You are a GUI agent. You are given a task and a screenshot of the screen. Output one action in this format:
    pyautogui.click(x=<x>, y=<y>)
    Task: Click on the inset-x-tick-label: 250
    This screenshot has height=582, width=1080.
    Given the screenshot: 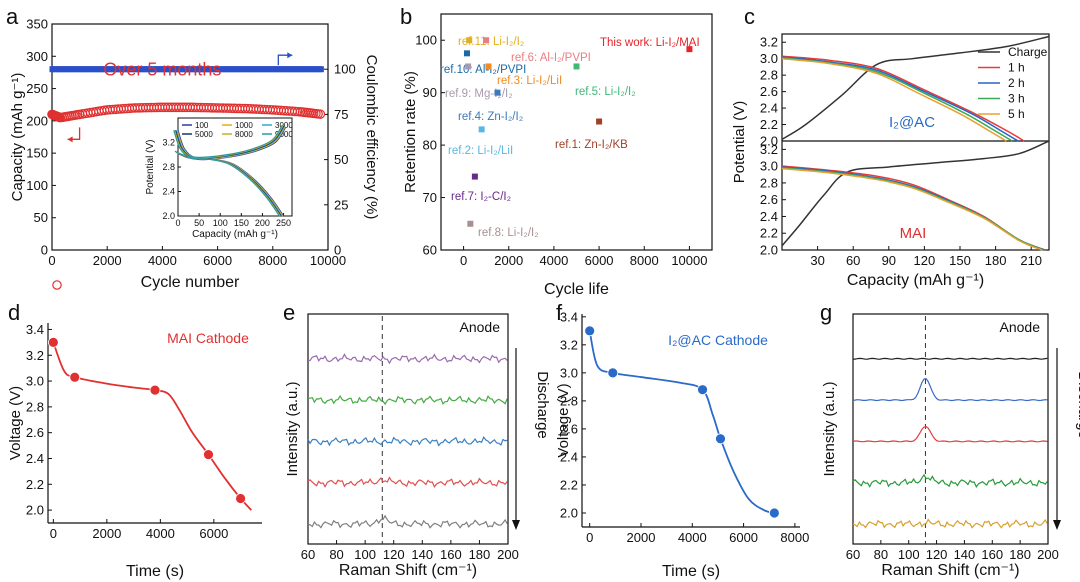 What is the action you would take?
    pyautogui.click(x=283, y=223)
    